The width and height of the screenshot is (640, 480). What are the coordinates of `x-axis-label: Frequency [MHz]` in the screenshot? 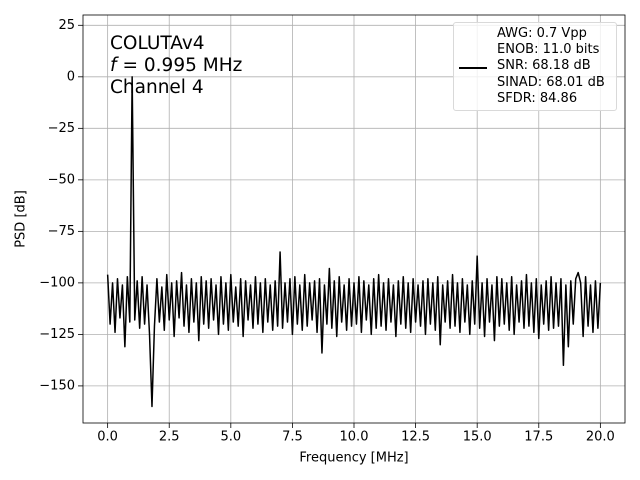 It's located at (353, 458).